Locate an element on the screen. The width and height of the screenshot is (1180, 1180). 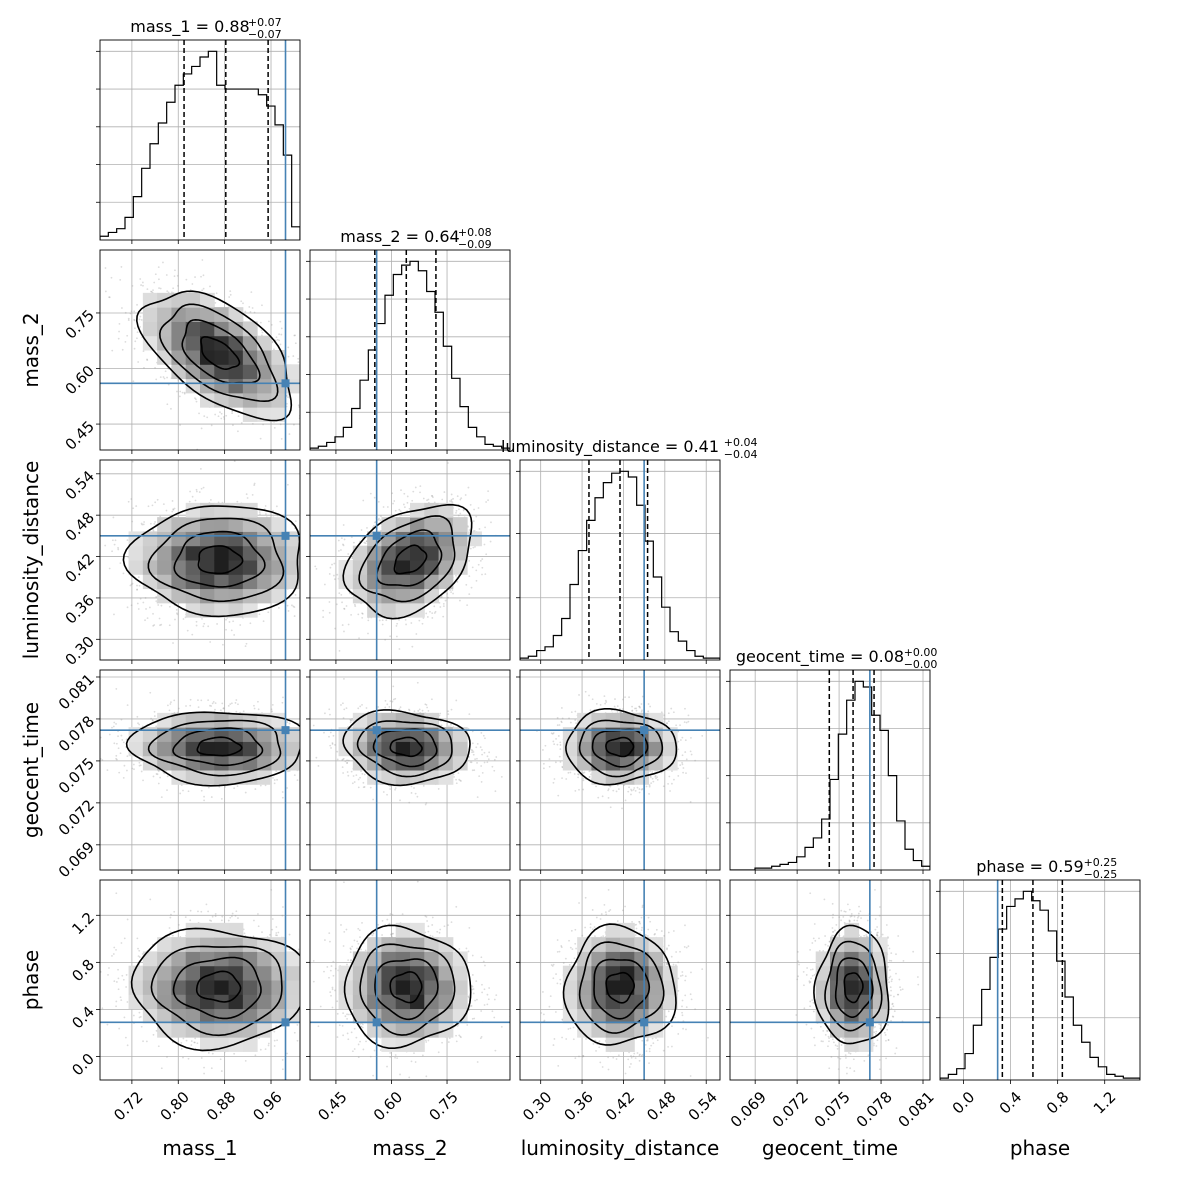
title-text: mass_1 = 0.88 is located at coordinates (189, 27).